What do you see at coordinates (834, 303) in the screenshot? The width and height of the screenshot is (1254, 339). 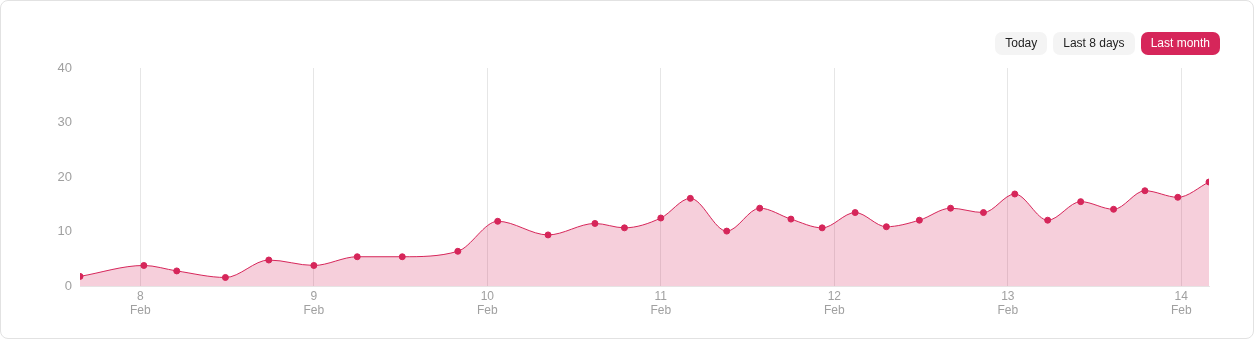 I see `x-tick-label: 12 Feb` at bounding box center [834, 303].